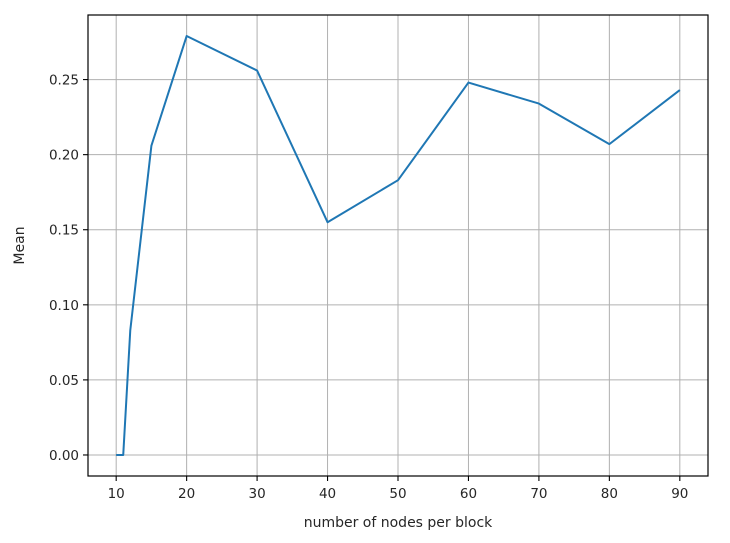 Image resolution: width=730 pixels, height=543 pixels. Describe the element at coordinates (397, 494) in the screenshot. I see `x-tick-label: 50` at that location.